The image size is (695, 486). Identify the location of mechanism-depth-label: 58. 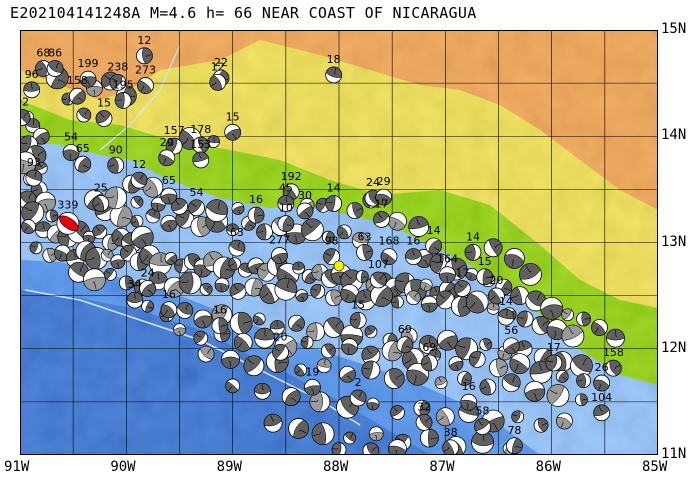
(483, 411).